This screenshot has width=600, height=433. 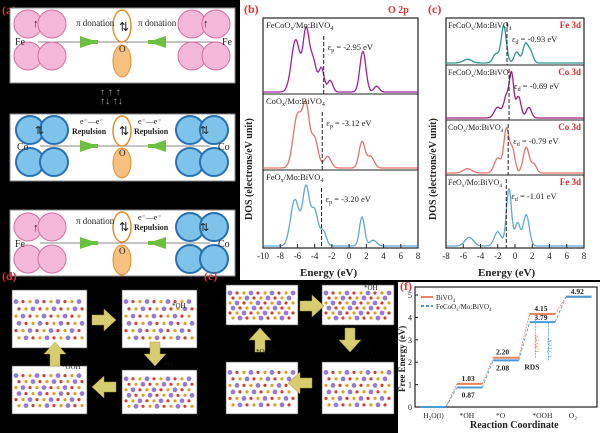 What do you see at coordinates (537, 344) in the screenshot?
I see `delta-1.95: 1.95 eV` at bounding box center [537, 344].